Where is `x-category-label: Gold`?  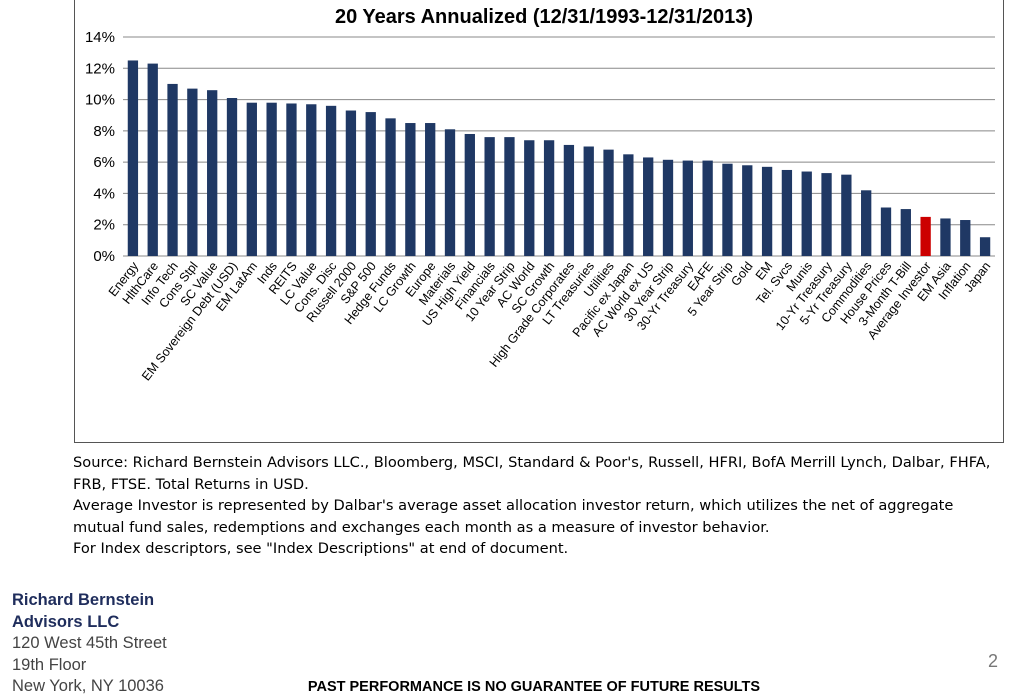 x-category-label: Gold is located at coordinates (741, 273).